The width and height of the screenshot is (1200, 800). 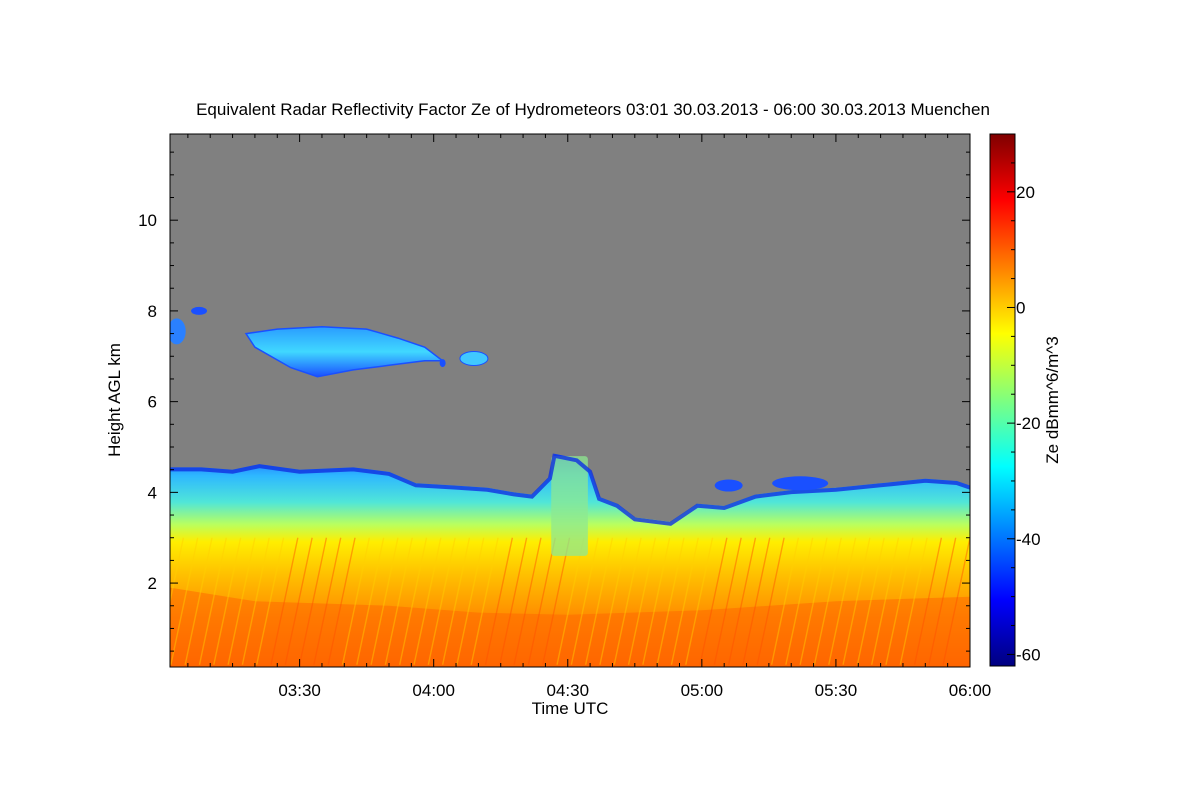 What do you see at coordinates (1024, 398) in the screenshot?
I see `colorbar-axis: 20 0 -20 -40 -60` at bounding box center [1024, 398].